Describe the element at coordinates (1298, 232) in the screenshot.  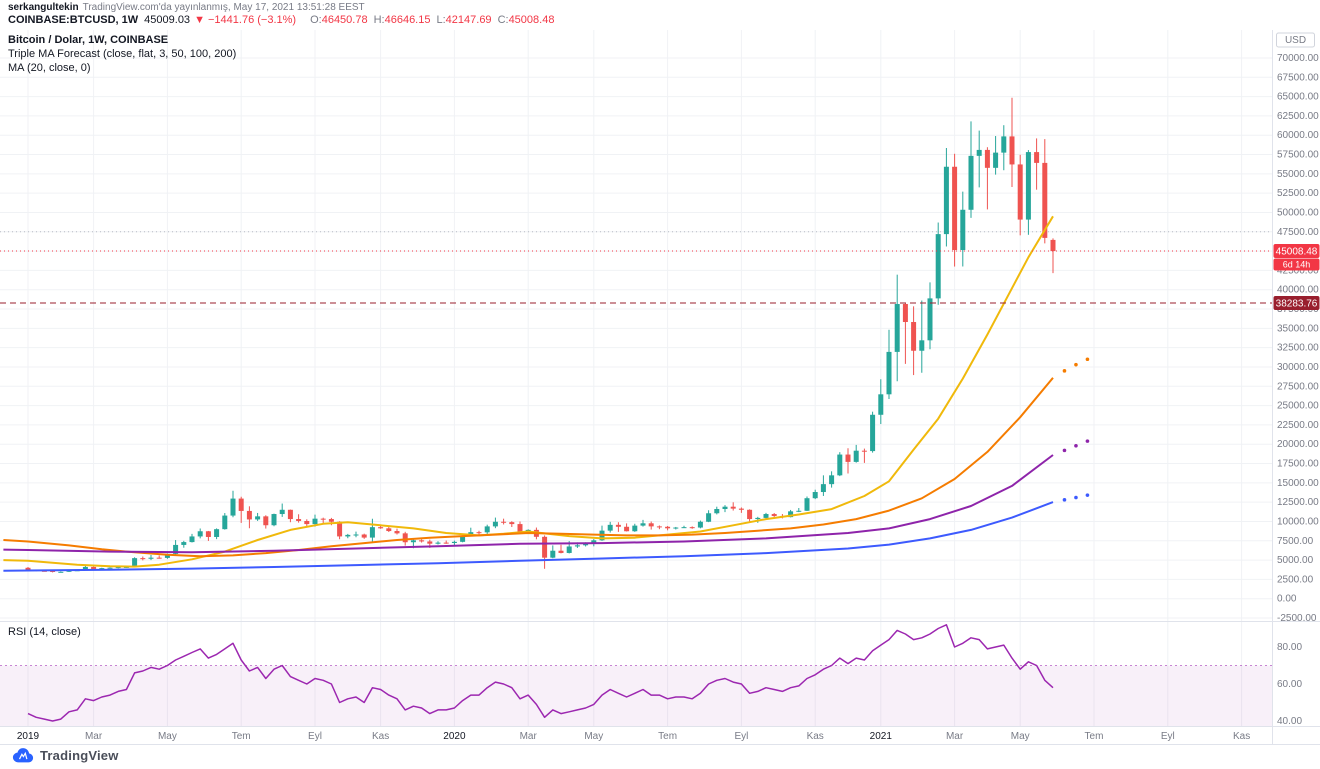
I see `svg-text: 47500.00` at that location.